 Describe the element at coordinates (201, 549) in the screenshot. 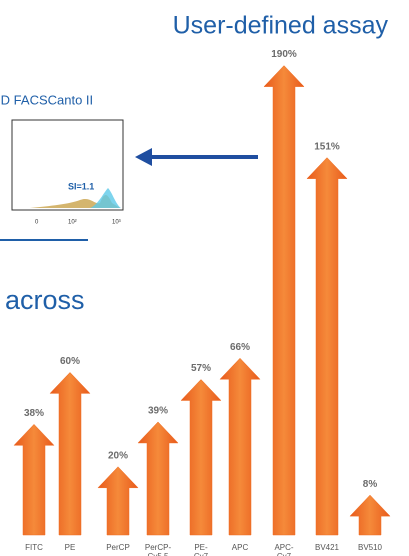

I see `x-tick-label: PE-Cy7` at that location.